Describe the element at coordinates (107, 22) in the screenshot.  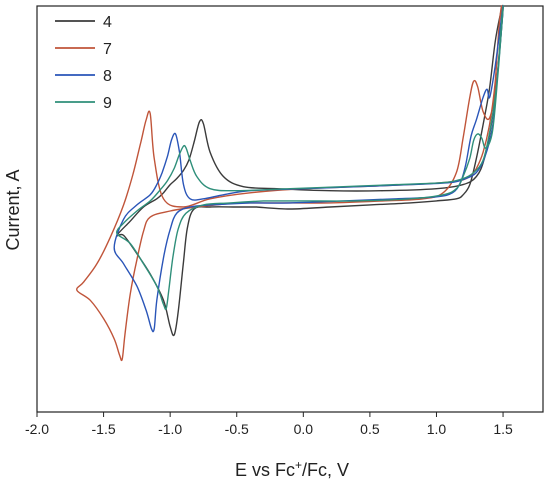
I see `legend-label-4: 4` at that location.